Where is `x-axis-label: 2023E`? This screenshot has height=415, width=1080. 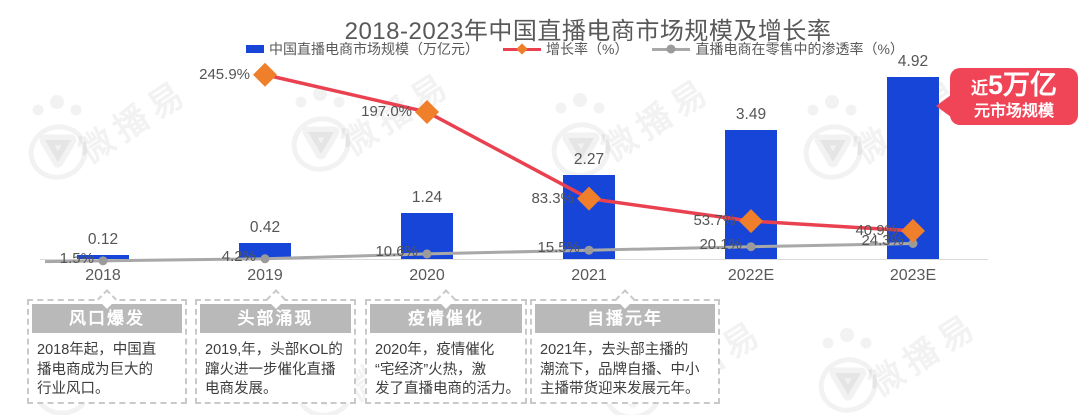
x-axis-label: 2023E is located at coordinates (913, 275).